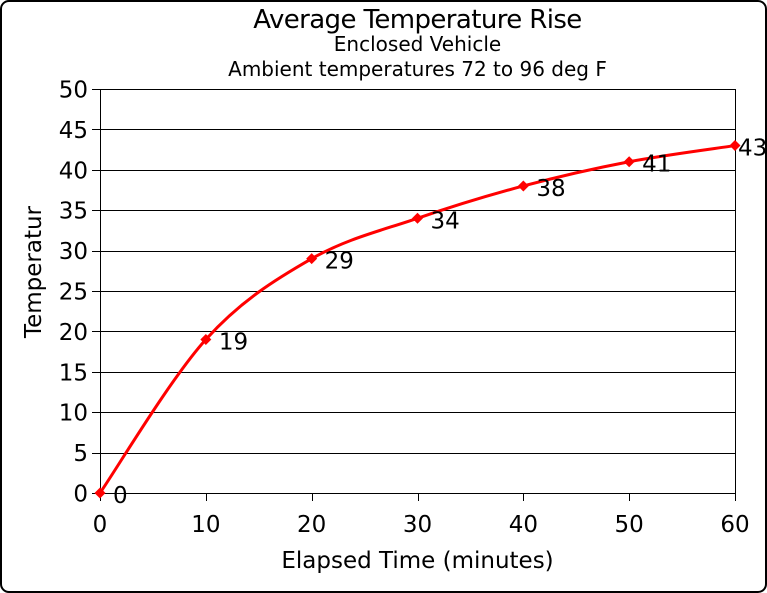  I want to click on chart-subtitle-line1: Enclosed Vehicle, so click(417, 44).